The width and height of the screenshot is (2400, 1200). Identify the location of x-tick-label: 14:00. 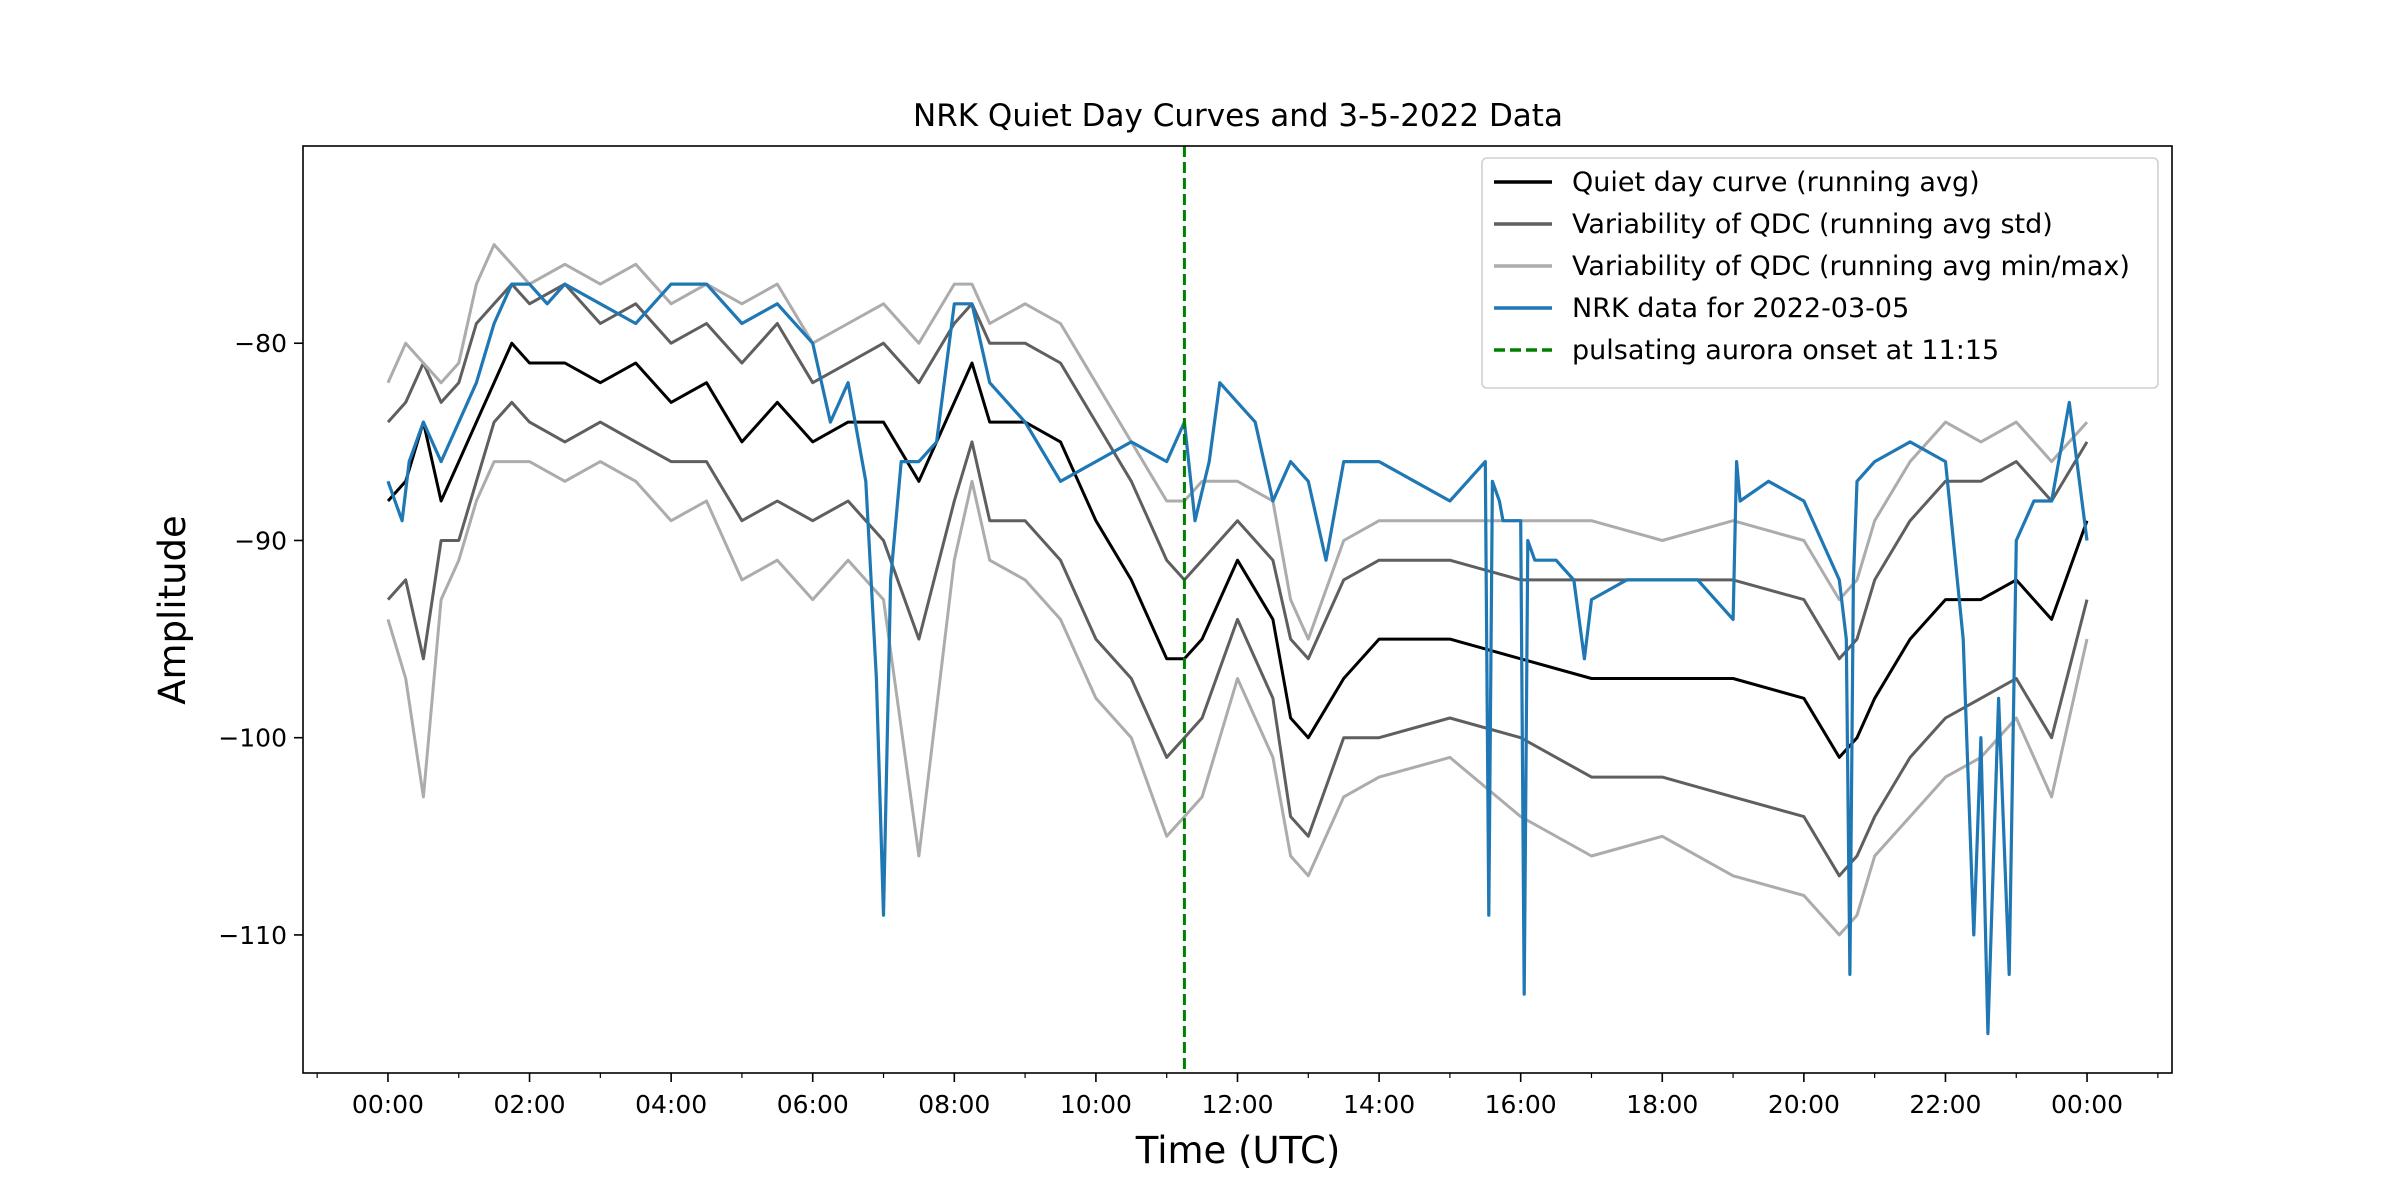
(1379, 1104).